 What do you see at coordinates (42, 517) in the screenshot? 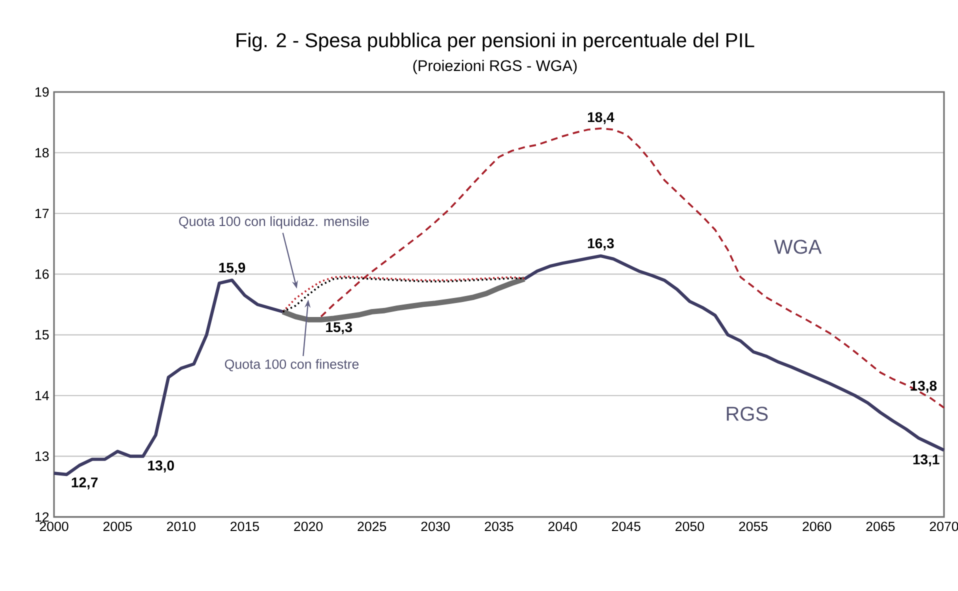
I see `y-tick-label: 12` at bounding box center [42, 517].